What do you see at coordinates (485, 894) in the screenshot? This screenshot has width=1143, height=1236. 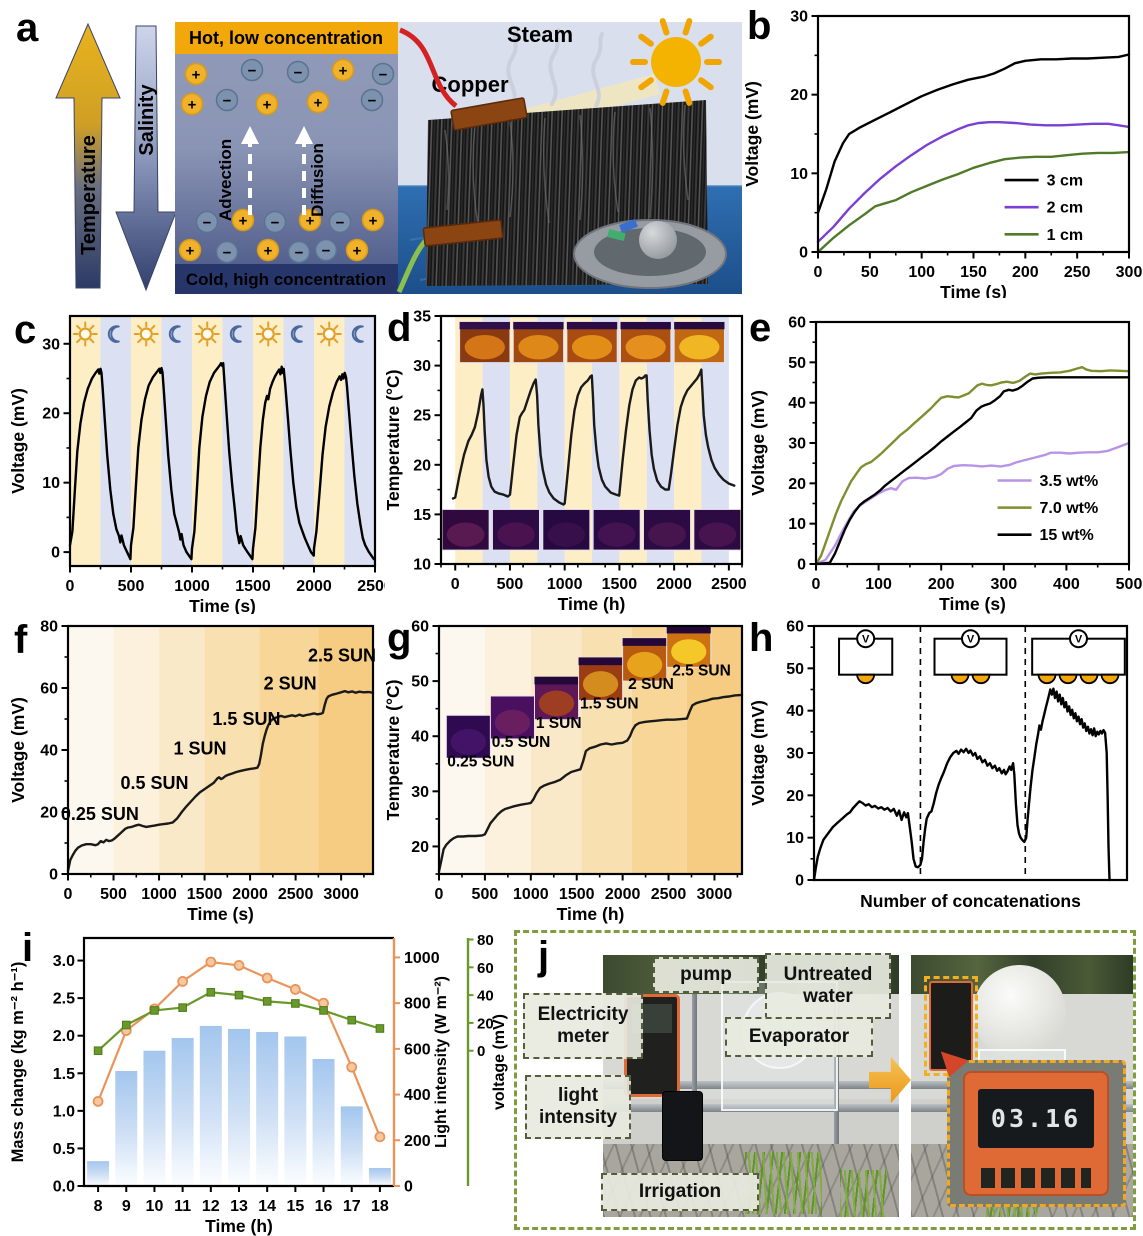 I see `svg-text: 500` at bounding box center [485, 894].